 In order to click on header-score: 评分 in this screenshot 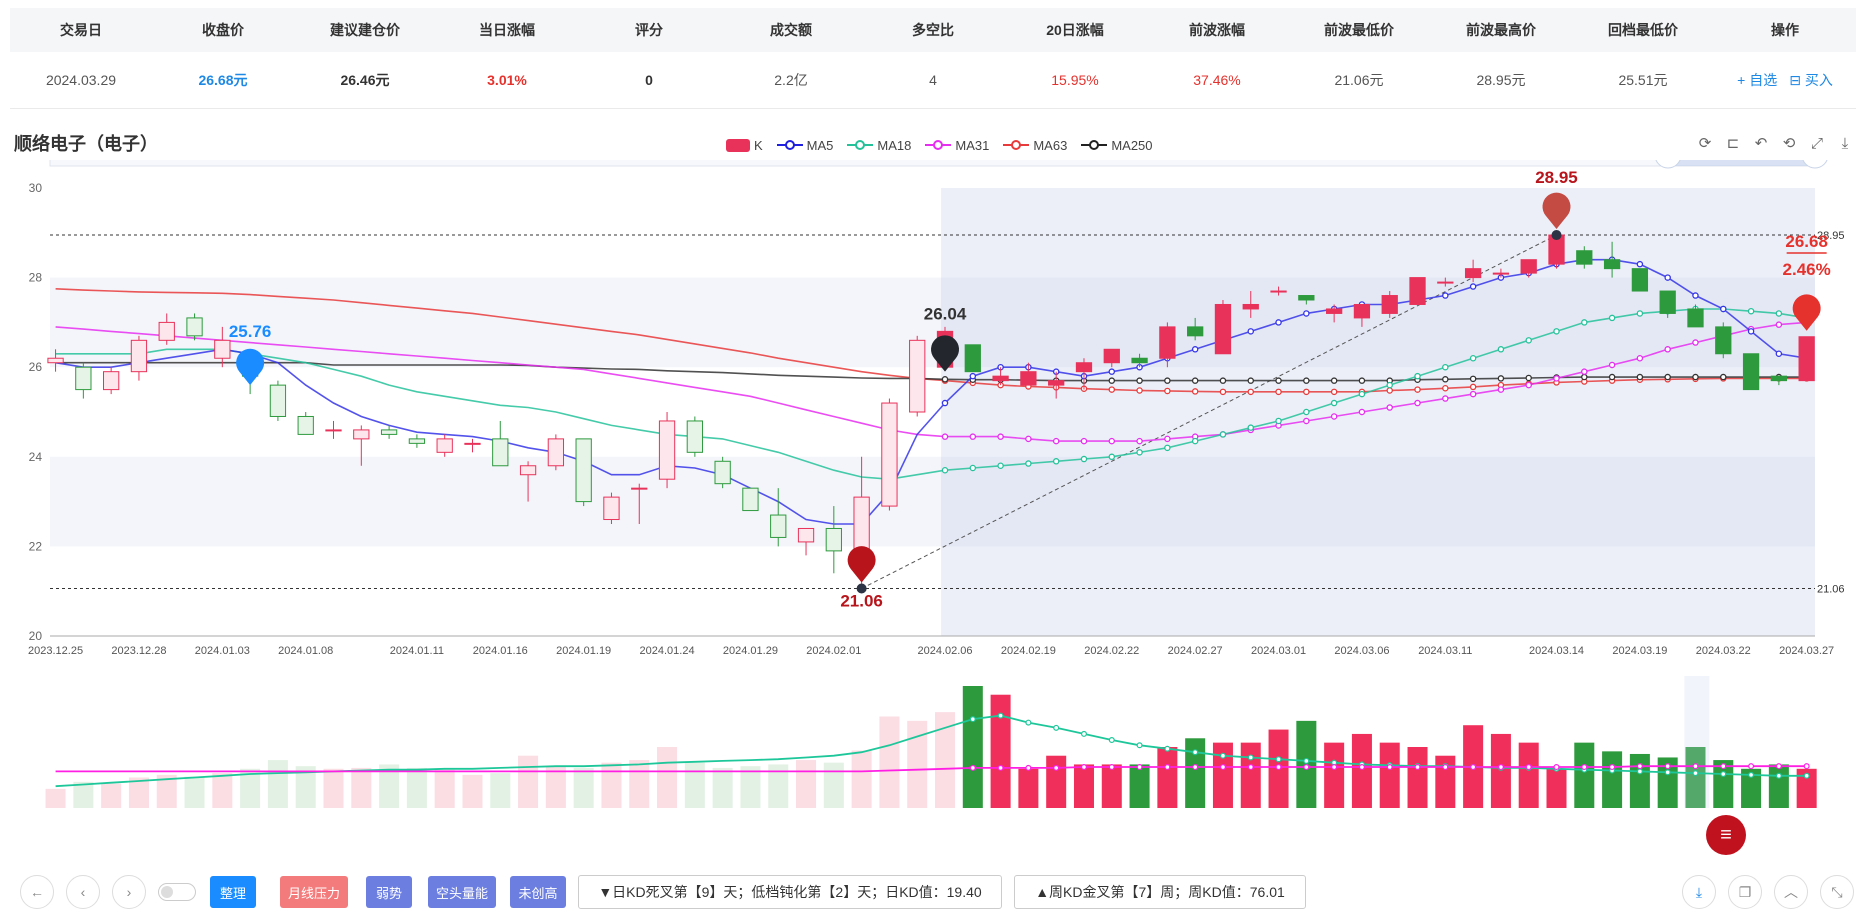, I will do `click(649, 30)`.